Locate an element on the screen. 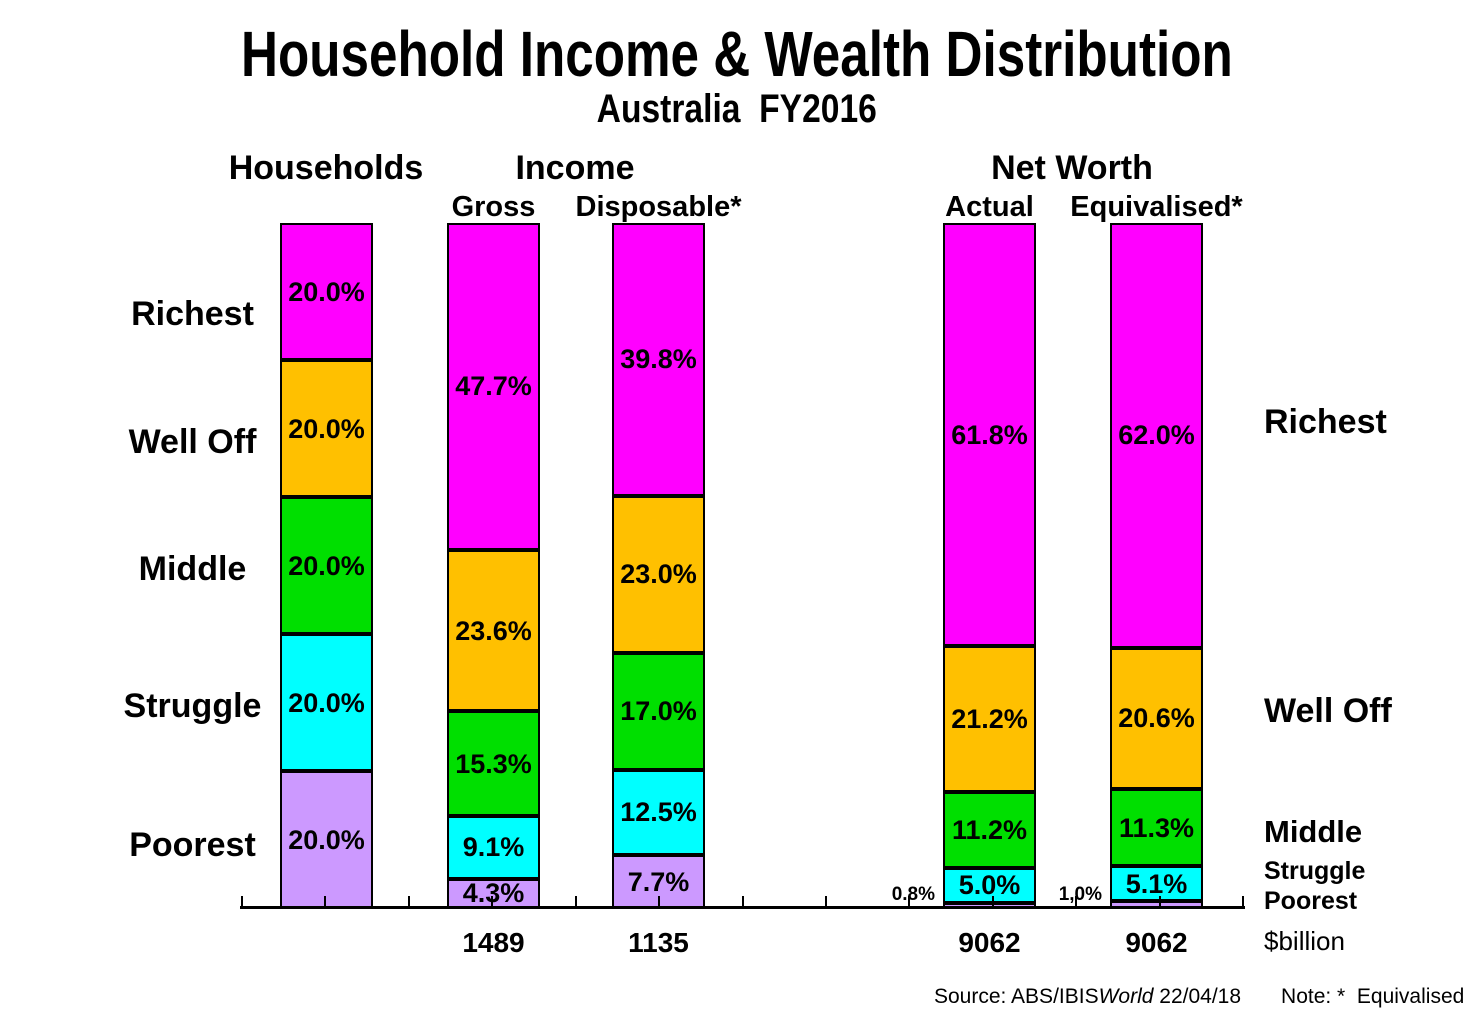 Image resolution: width=1473 pixels, height=1019 pixels. tier-label-left-middle: Middle is located at coordinates (192, 569).